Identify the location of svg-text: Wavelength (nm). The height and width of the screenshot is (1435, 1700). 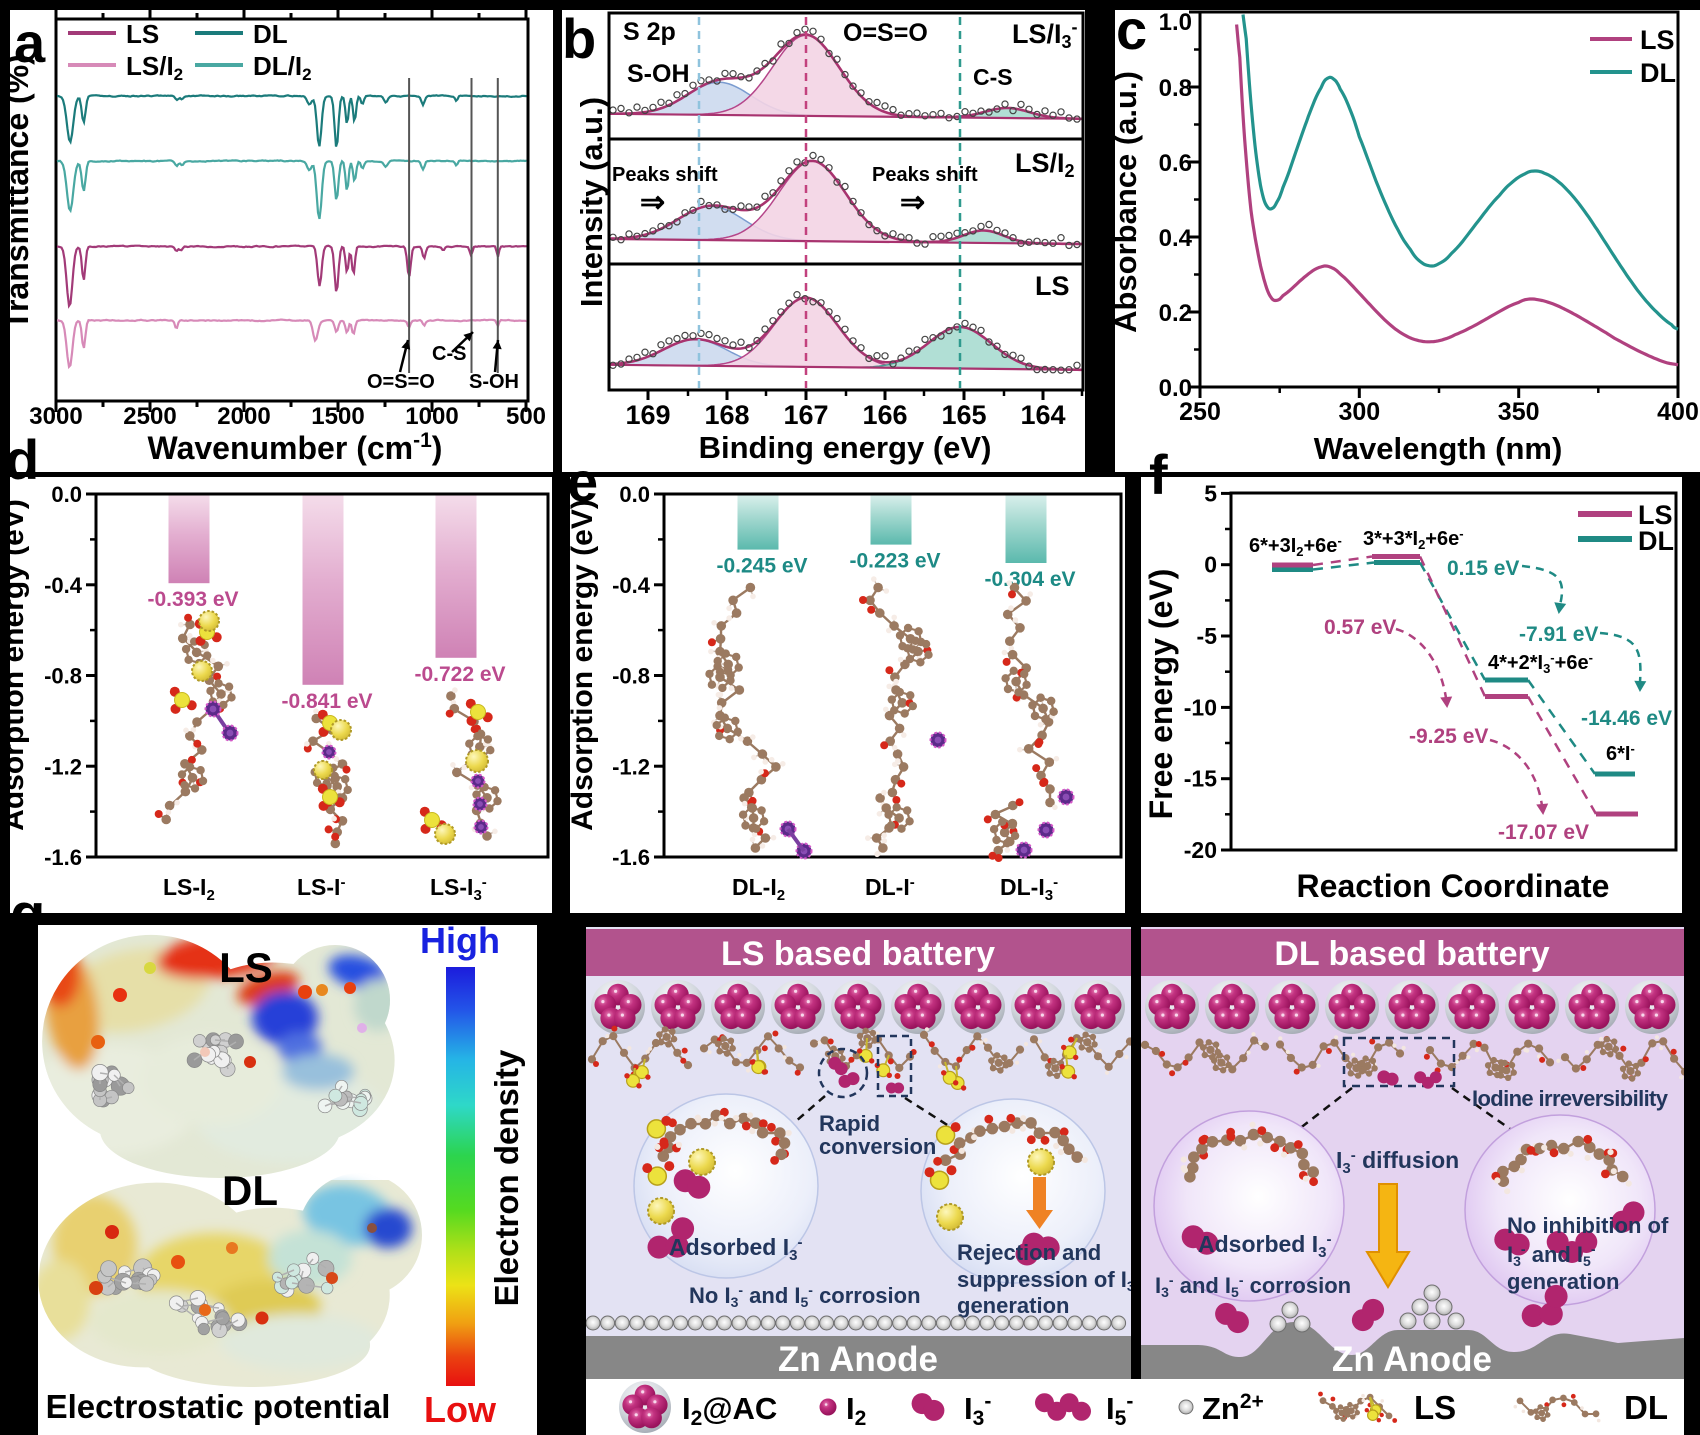
(1438, 448).